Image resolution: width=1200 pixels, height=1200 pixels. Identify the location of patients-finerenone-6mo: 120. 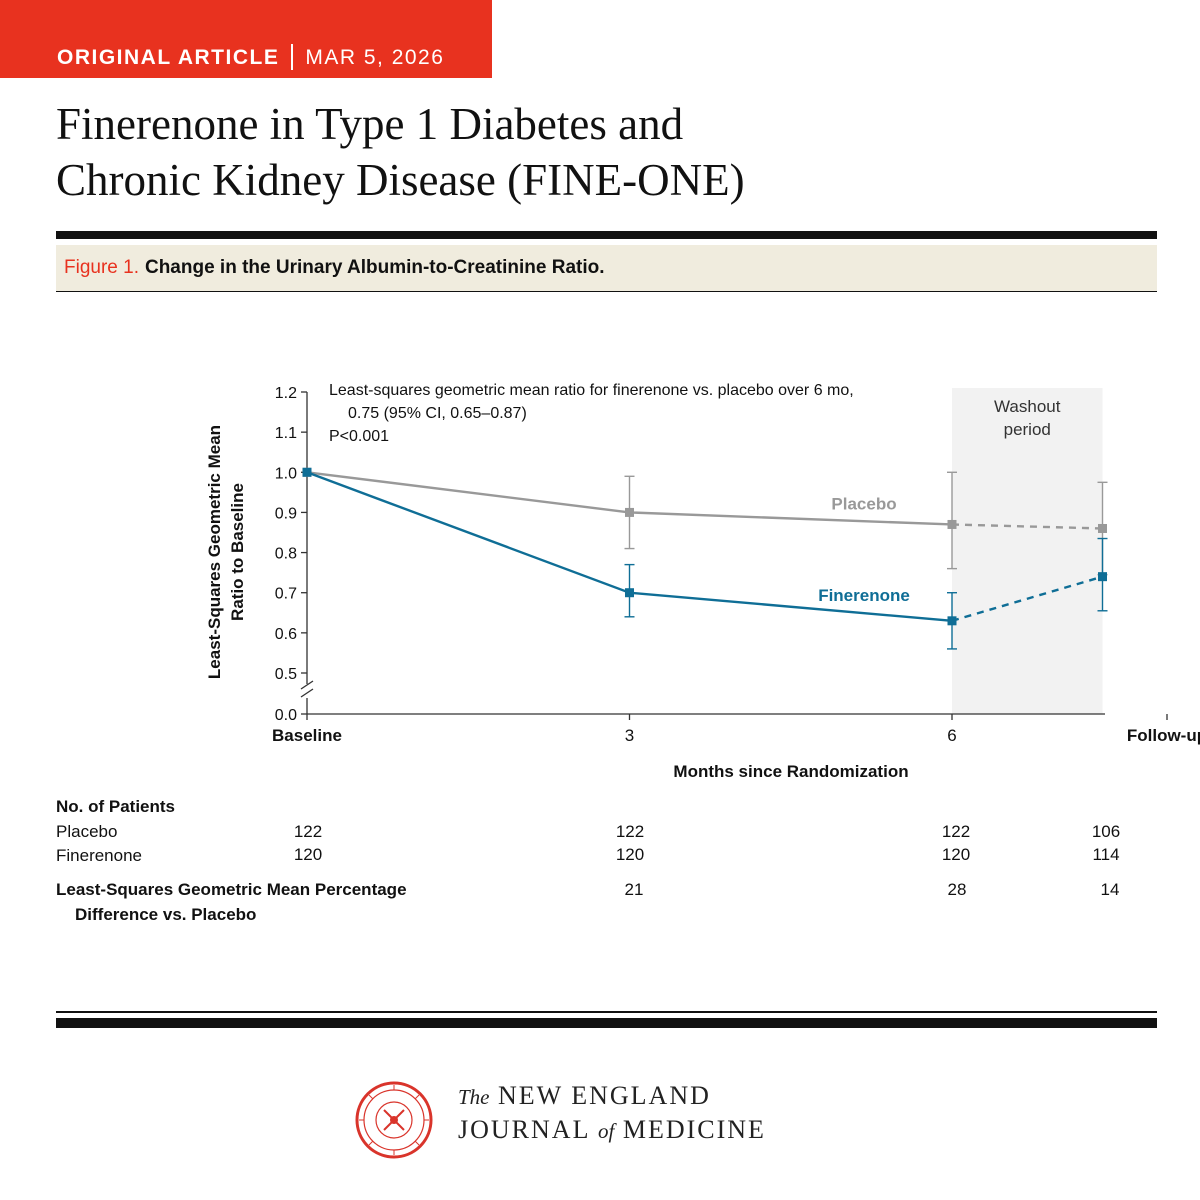
(956, 854).